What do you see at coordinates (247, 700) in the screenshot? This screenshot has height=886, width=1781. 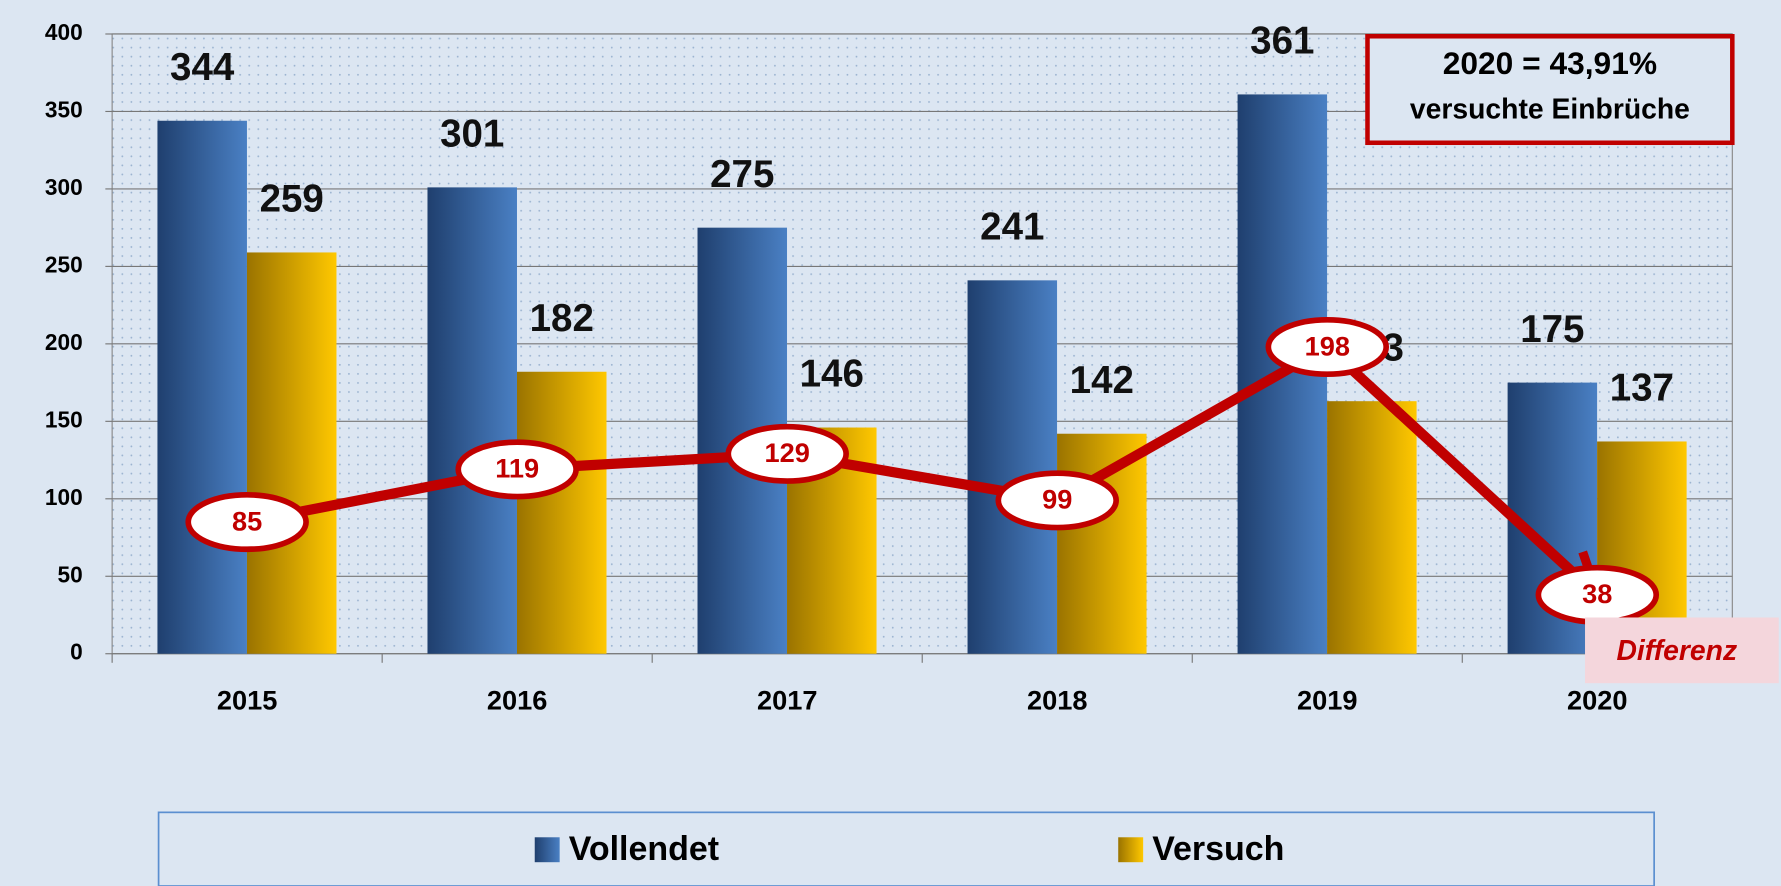 I see `x-tick-label: 2015` at bounding box center [247, 700].